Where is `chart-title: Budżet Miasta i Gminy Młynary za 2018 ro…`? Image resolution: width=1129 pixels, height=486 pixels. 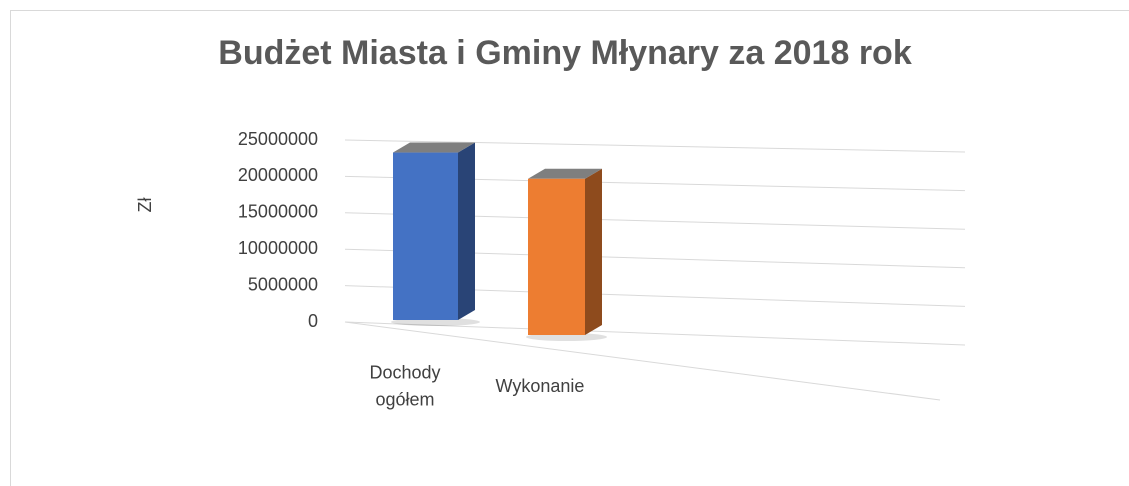 chart-title: Budżet Miasta i Gminy Młynary za 2018 ro… is located at coordinates (565, 53).